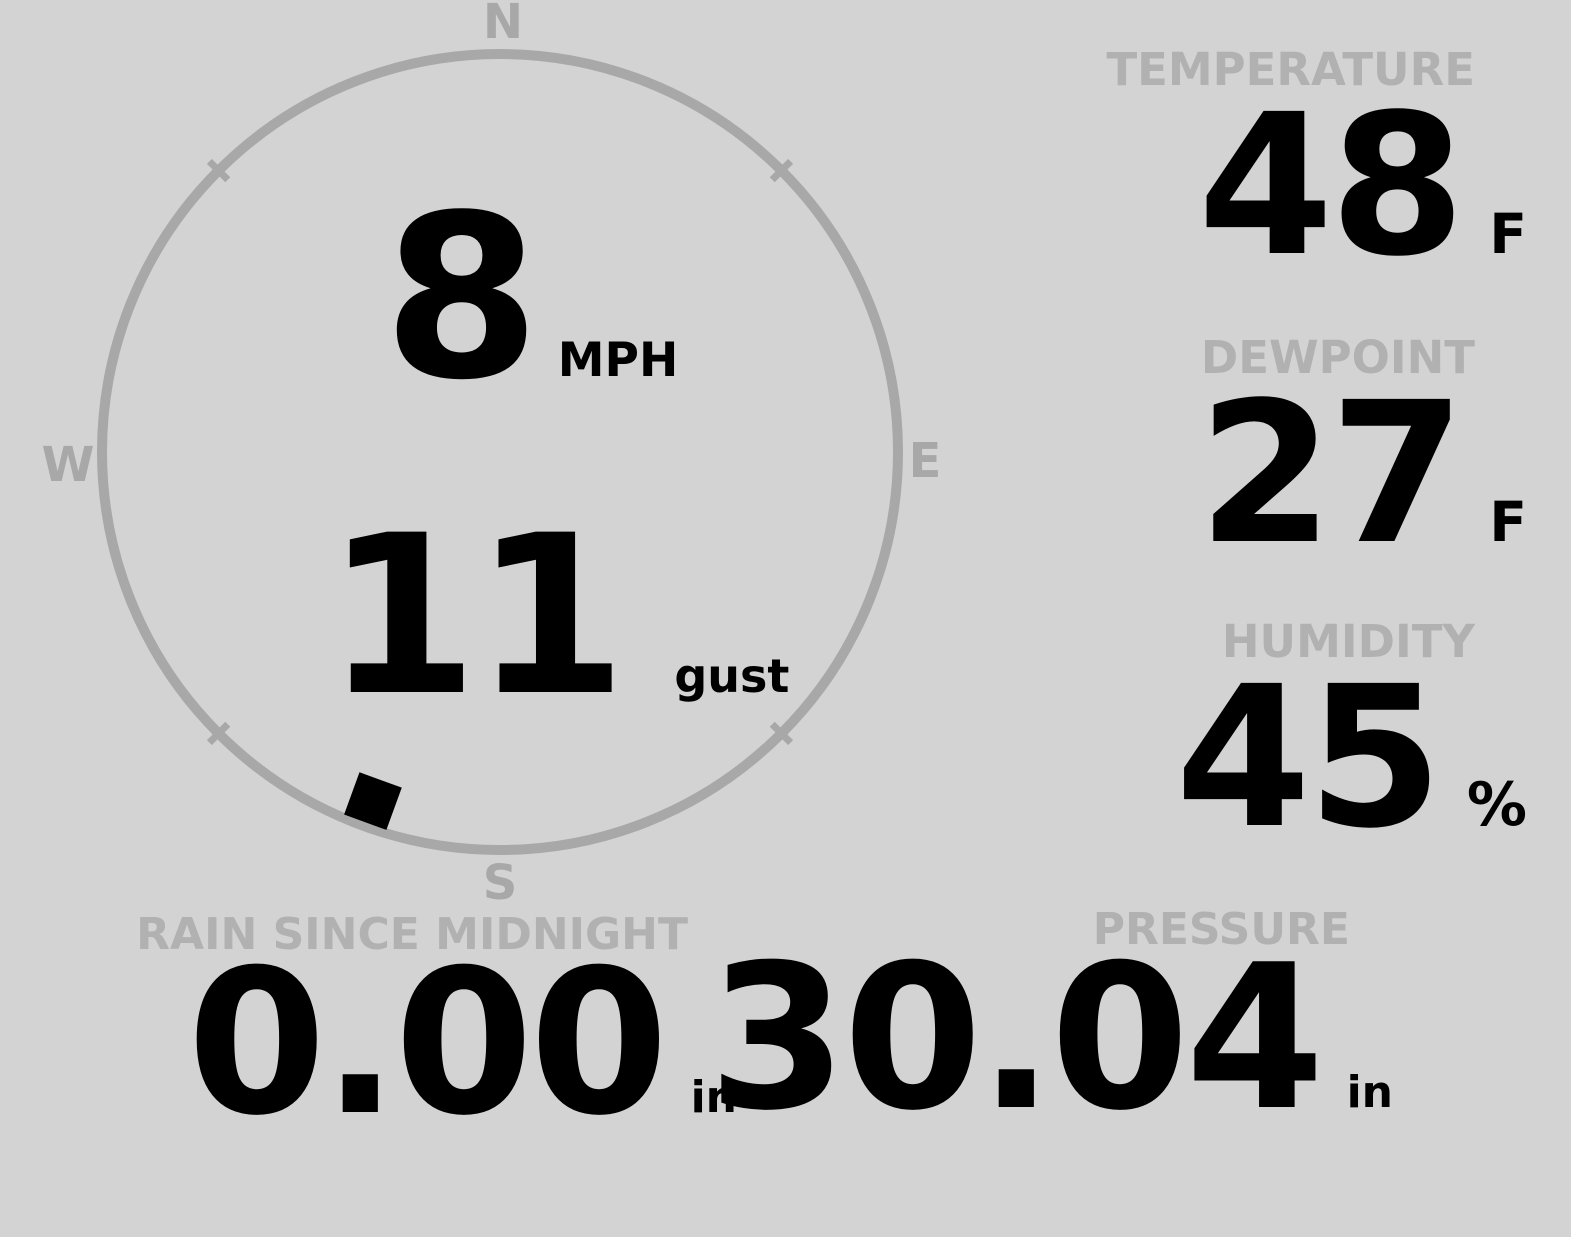 The image size is (1571, 1237). Describe the element at coordinates (461, 298) in the screenshot. I see `wind-speed-value: 8` at that location.